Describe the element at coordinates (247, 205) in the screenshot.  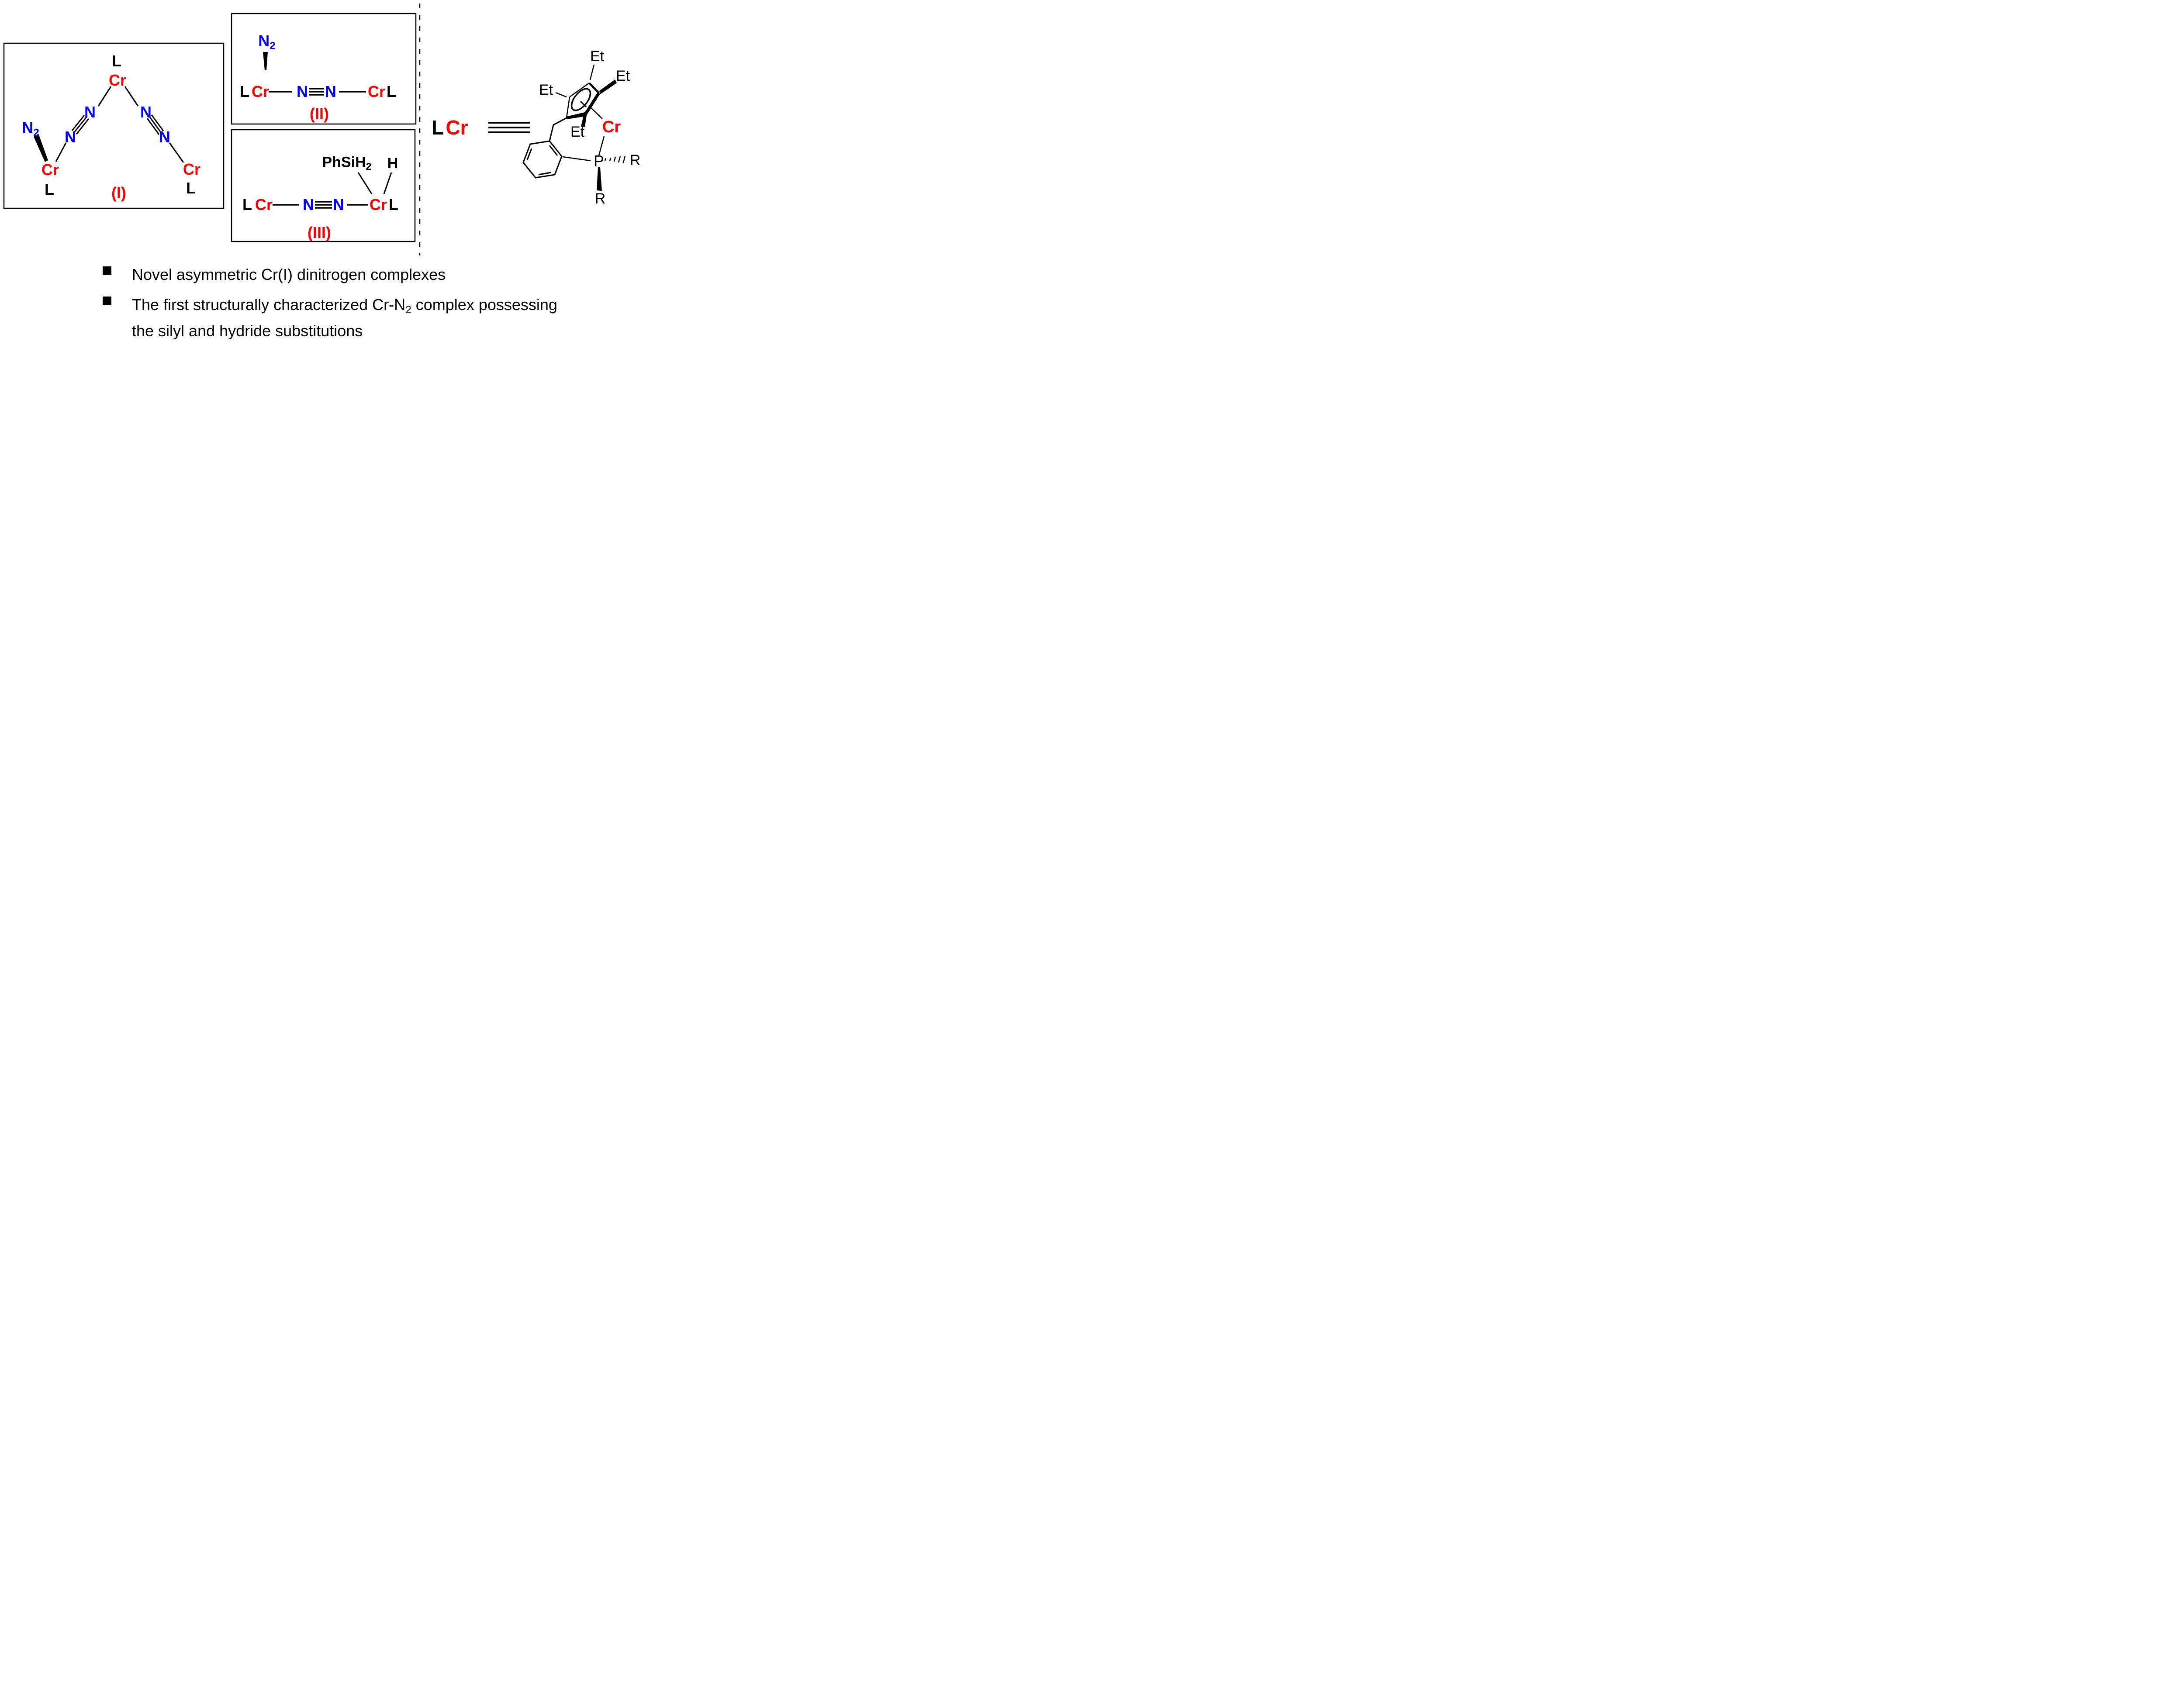
I see `p3-ligand-L1: L` at that location.